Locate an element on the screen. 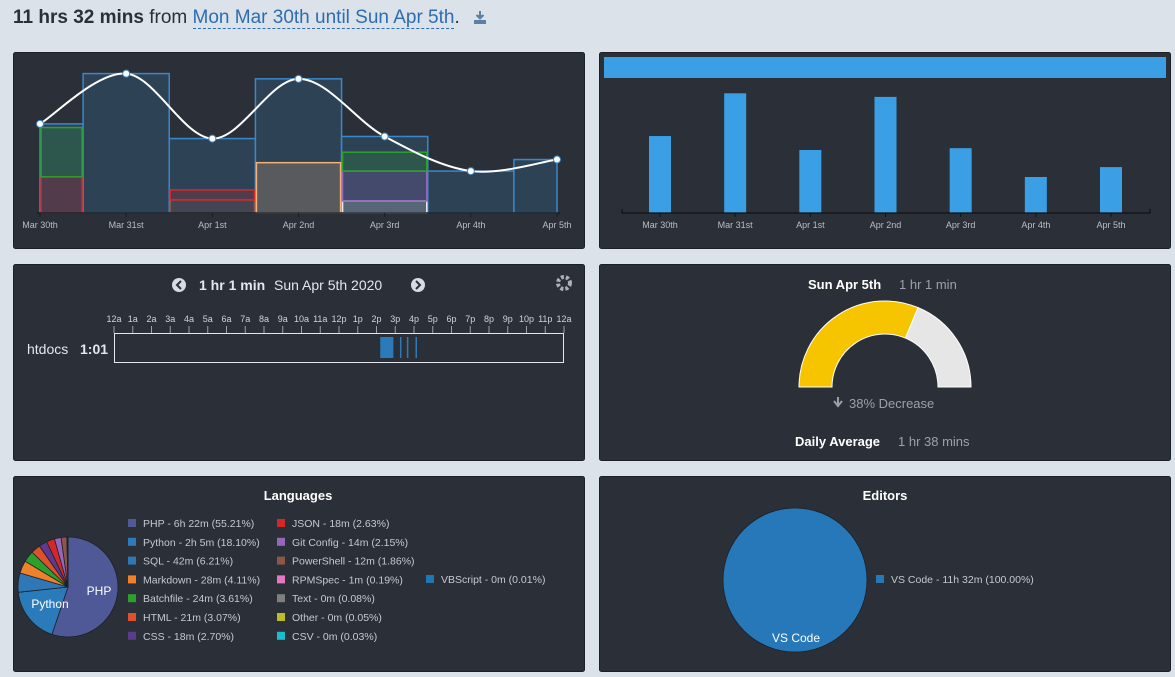 The width and height of the screenshot is (1175, 677). timeline-date: Sun Apr 5th 2020 is located at coordinates (328, 285).